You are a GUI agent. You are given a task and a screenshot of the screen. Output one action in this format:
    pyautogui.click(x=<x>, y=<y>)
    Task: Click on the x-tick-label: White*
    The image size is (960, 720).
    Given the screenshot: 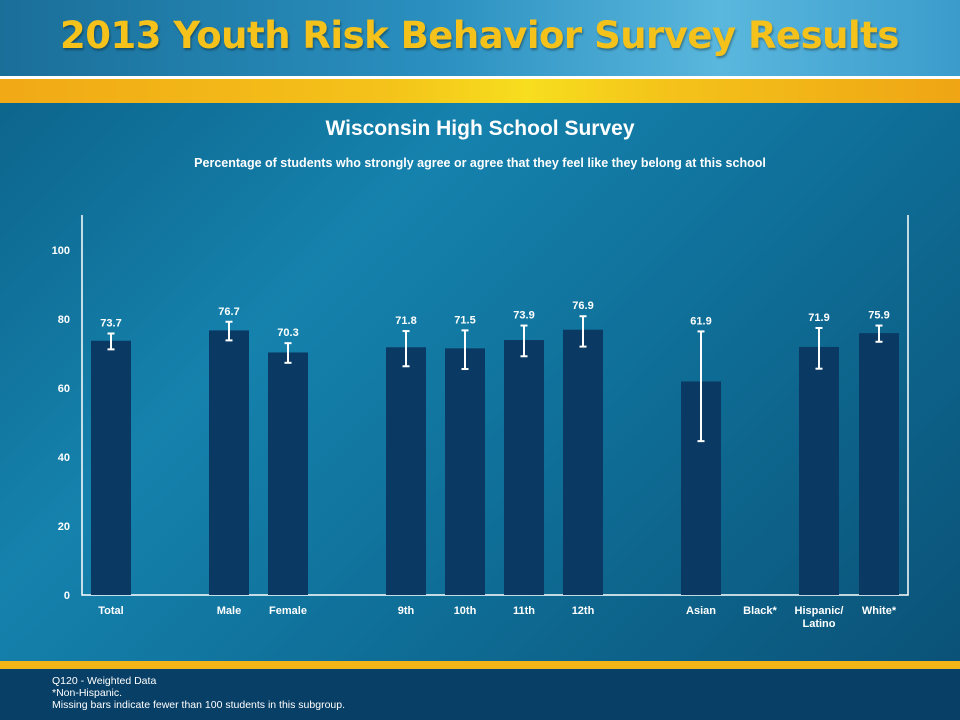 What is the action you would take?
    pyautogui.click(x=879, y=611)
    